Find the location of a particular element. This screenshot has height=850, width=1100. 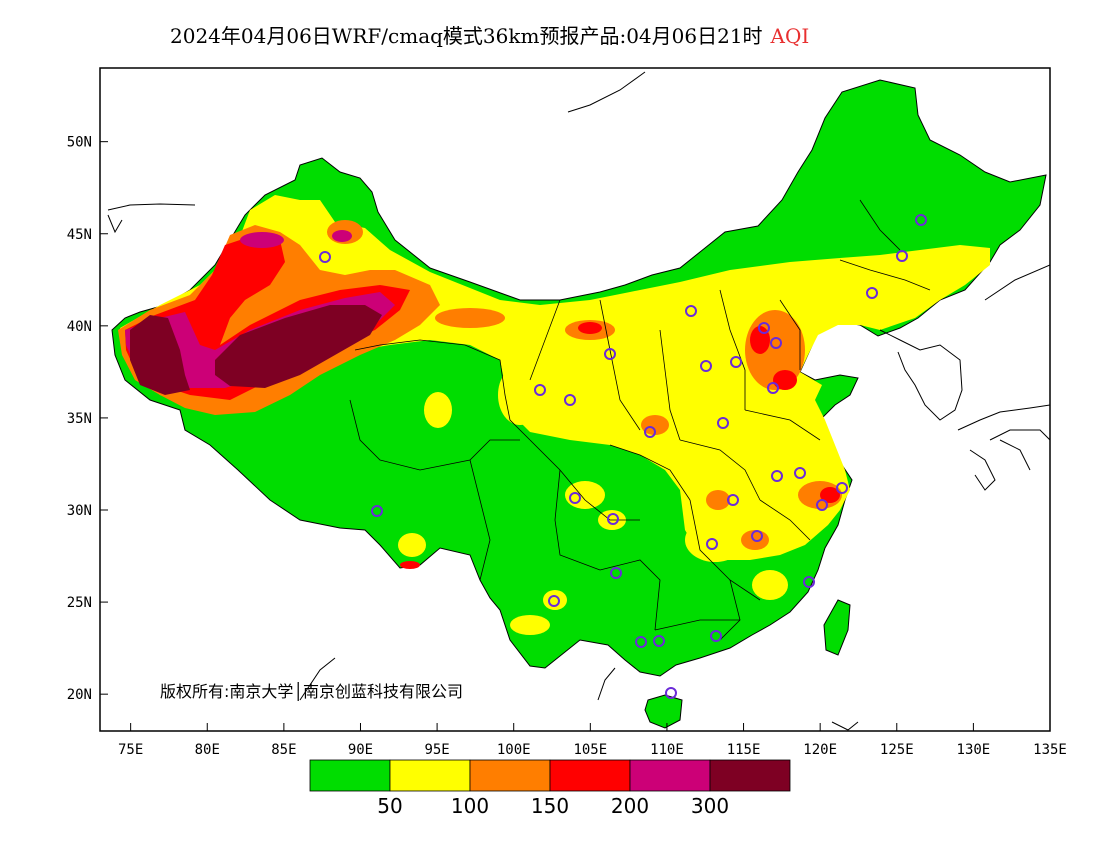

y-tick-label: 45N is located at coordinates (79, 235).